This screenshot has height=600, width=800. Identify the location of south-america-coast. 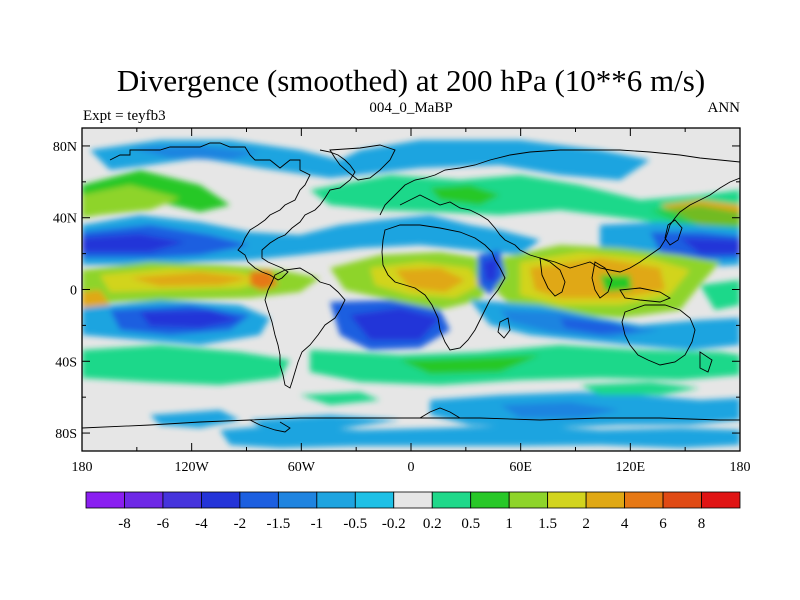
(305, 328).